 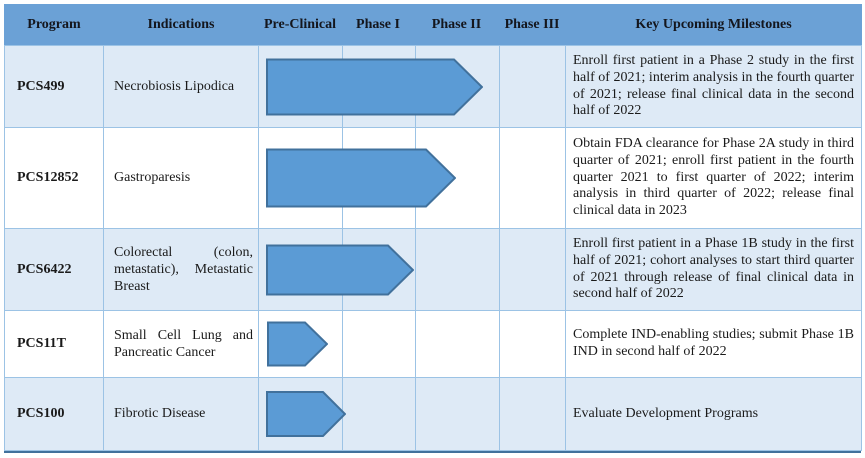 I want to click on indication-cell: Gastroparesis, so click(x=181, y=178).